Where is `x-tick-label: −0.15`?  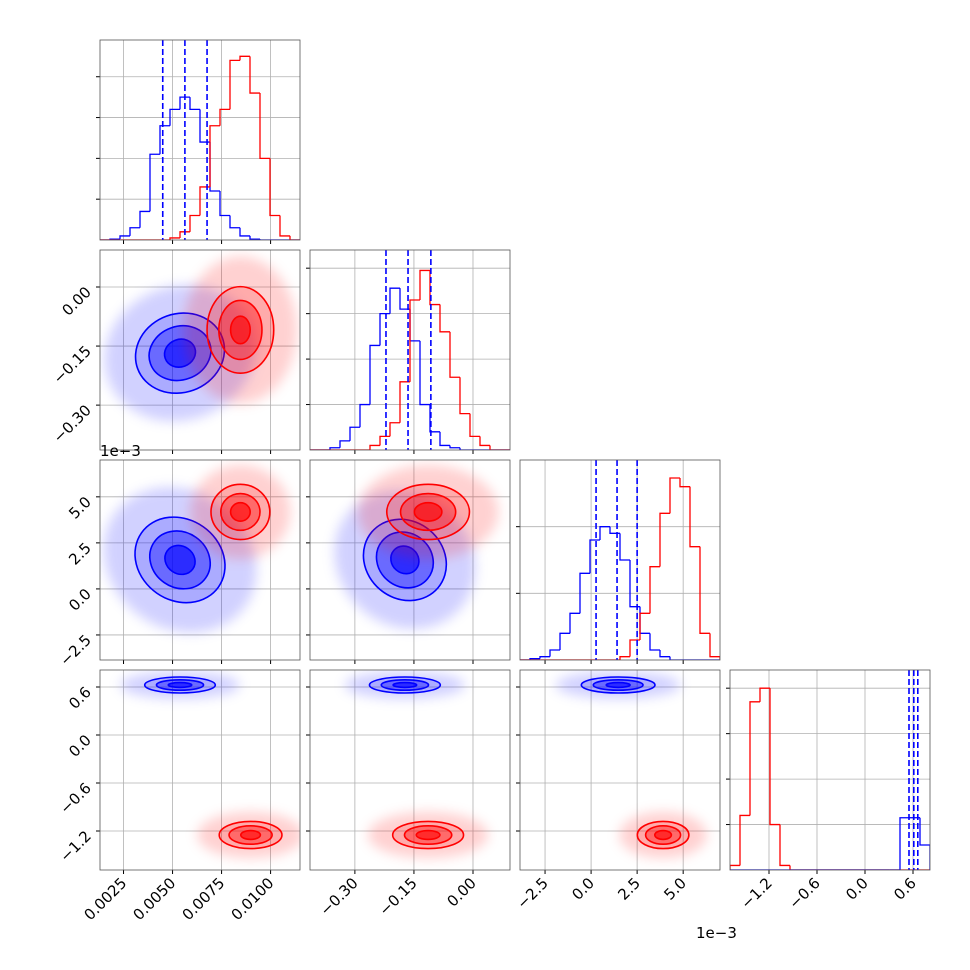
x-tick-label: −0.15 is located at coordinates (398, 896).